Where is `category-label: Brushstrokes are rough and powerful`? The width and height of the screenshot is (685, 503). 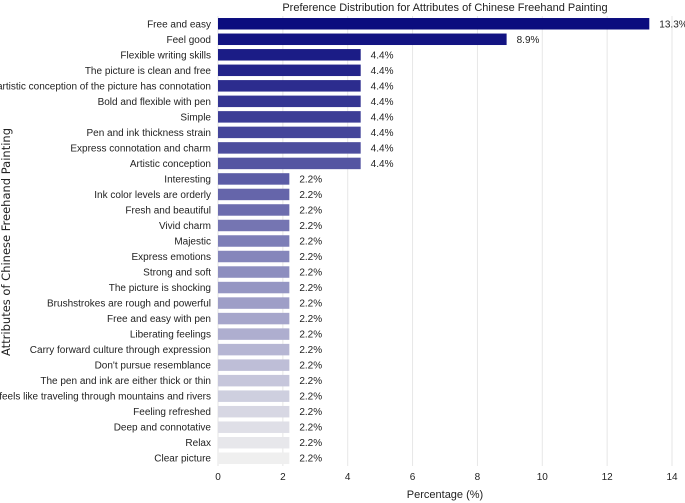
category-label: Brushstrokes are rough and powerful is located at coordinates (129, 304).